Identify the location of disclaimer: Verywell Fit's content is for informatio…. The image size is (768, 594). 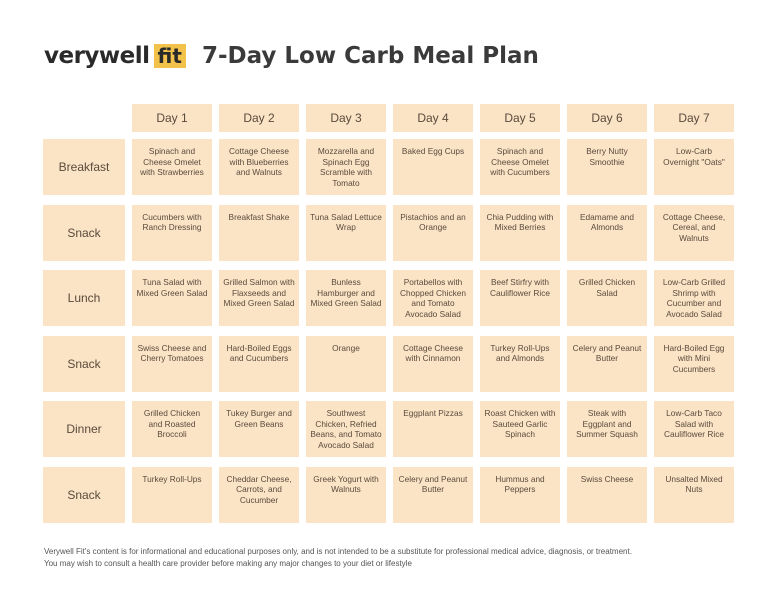
(338, 558).